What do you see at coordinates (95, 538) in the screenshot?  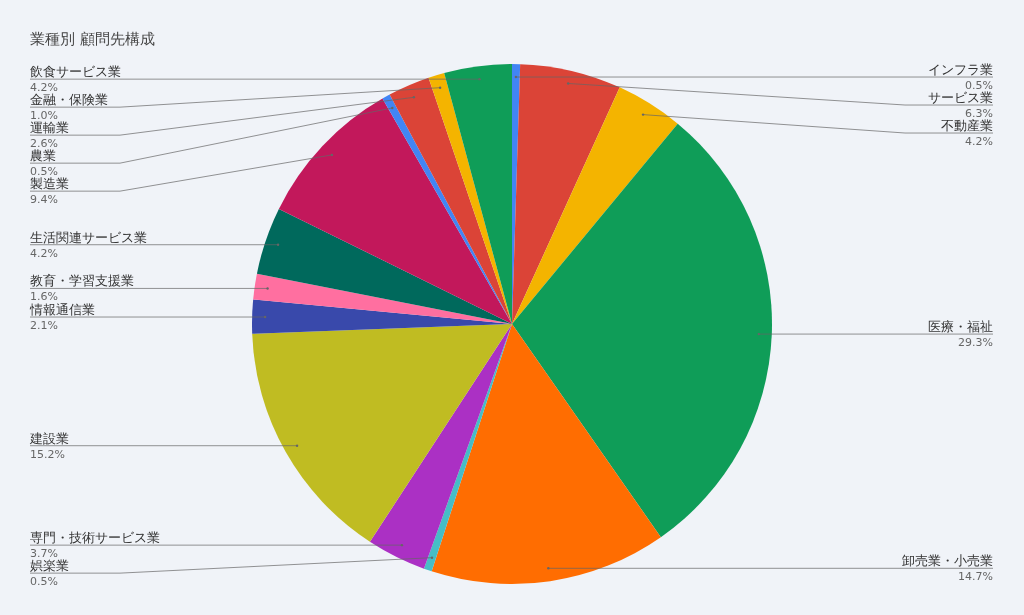 I see `slice-label: 専門・技術サービス業` at bounding box center [95, 538].